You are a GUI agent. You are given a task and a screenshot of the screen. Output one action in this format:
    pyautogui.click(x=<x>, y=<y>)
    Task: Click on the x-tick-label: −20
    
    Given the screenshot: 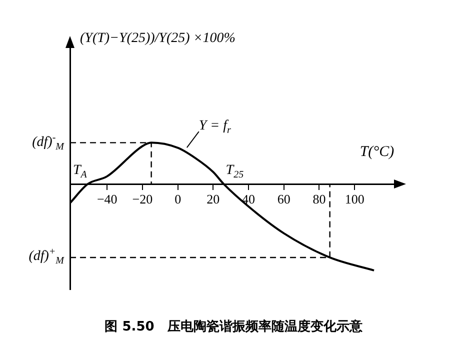 What is the action you would take?
    pyautogui.click(x=142, y=198)
    